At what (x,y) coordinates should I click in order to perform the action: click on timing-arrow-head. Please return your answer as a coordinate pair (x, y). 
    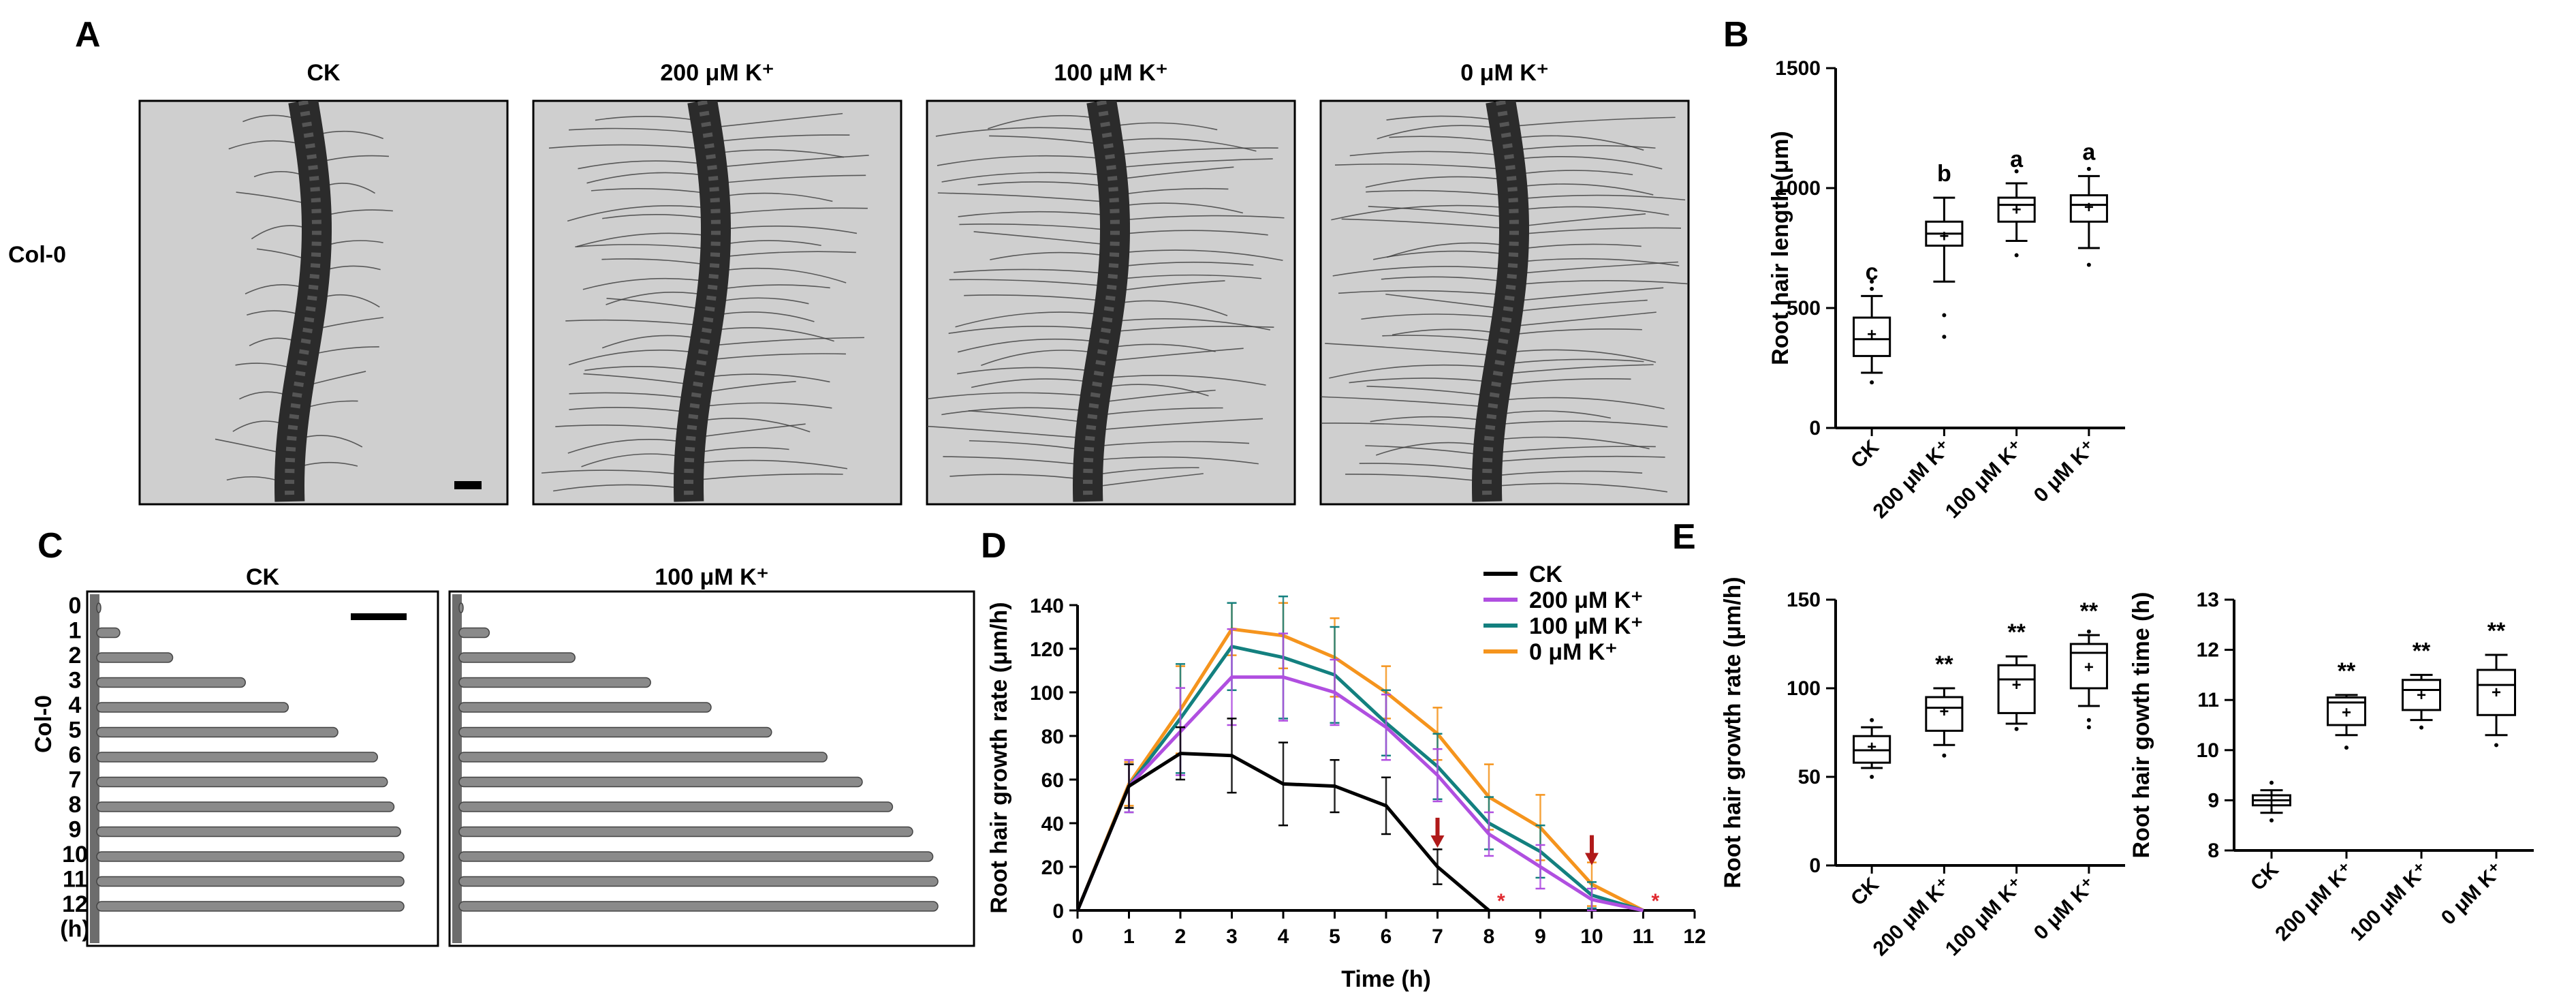
    Looking at the image, I should click on (1437, 841).